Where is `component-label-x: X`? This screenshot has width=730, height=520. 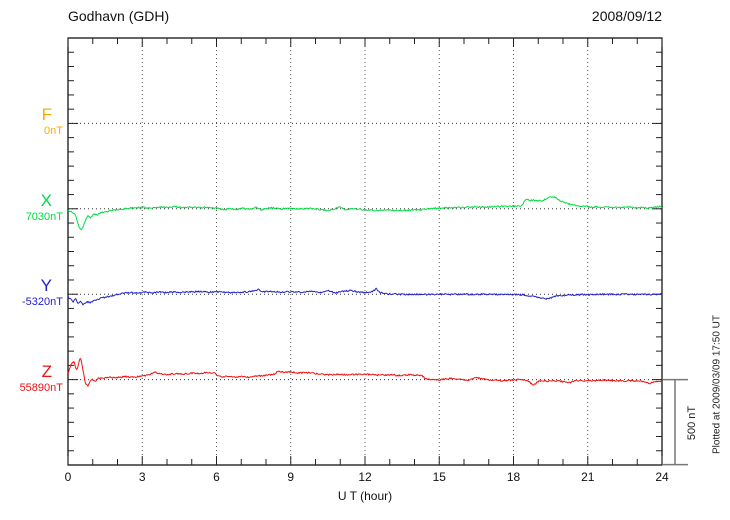 component-label-x: X is located at coordinates (46, 200).